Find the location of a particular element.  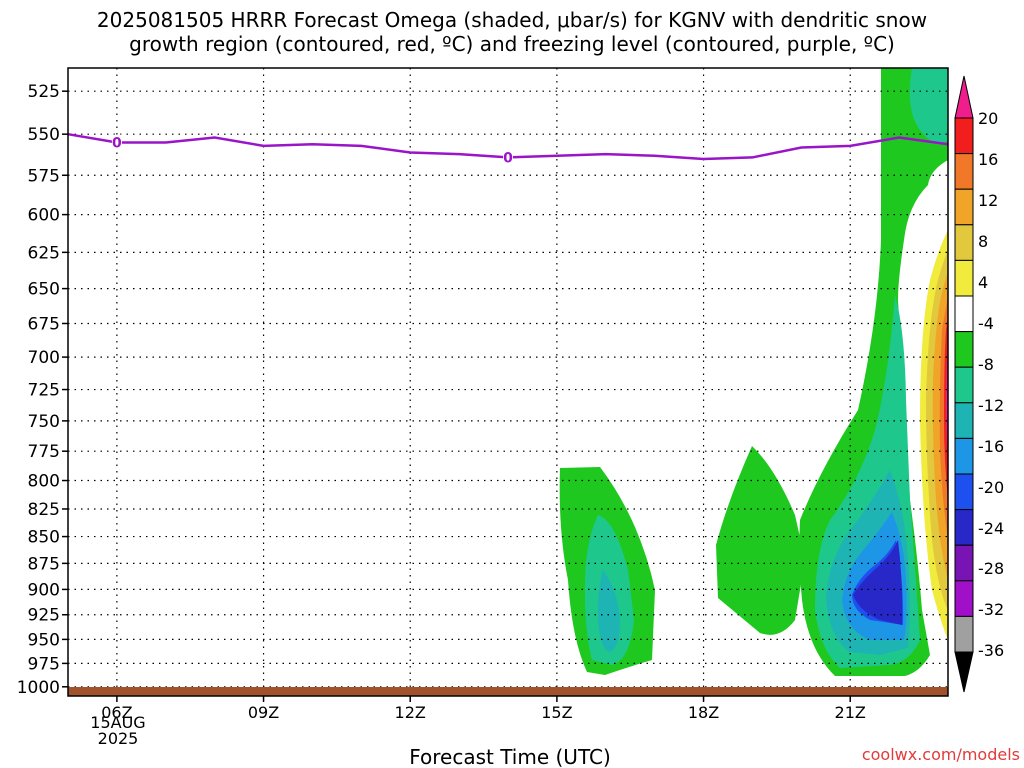

y-tick-label: 950 is located at coordinates (44, 640).